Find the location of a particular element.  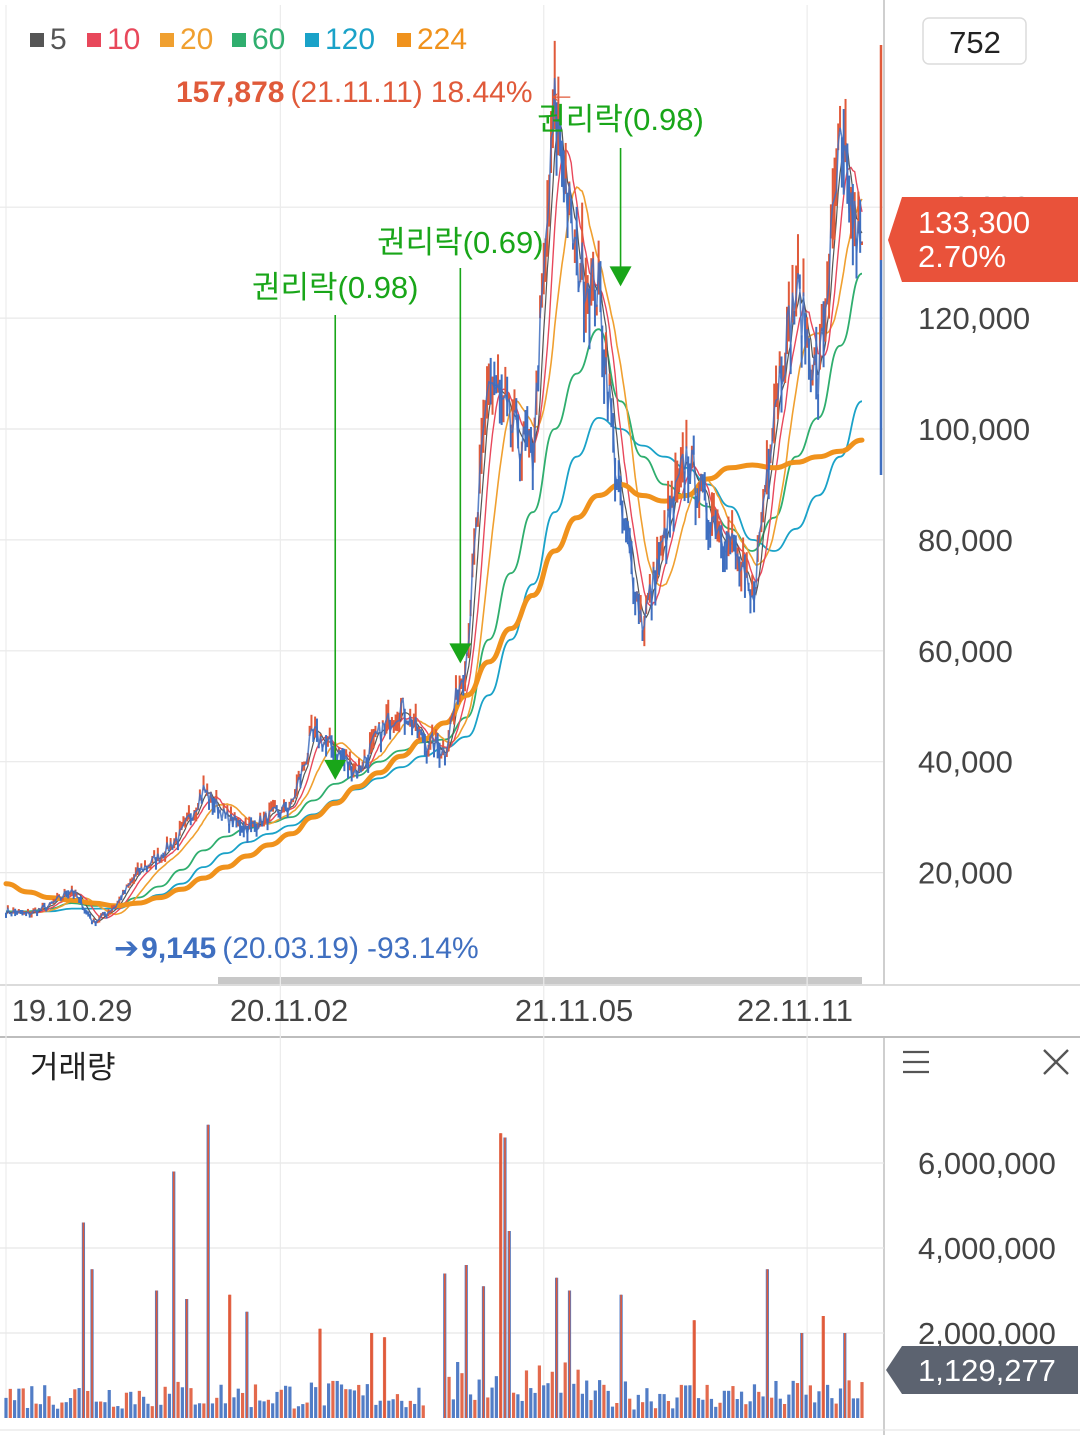

menu-icon is located at coordinates (916, 1062).